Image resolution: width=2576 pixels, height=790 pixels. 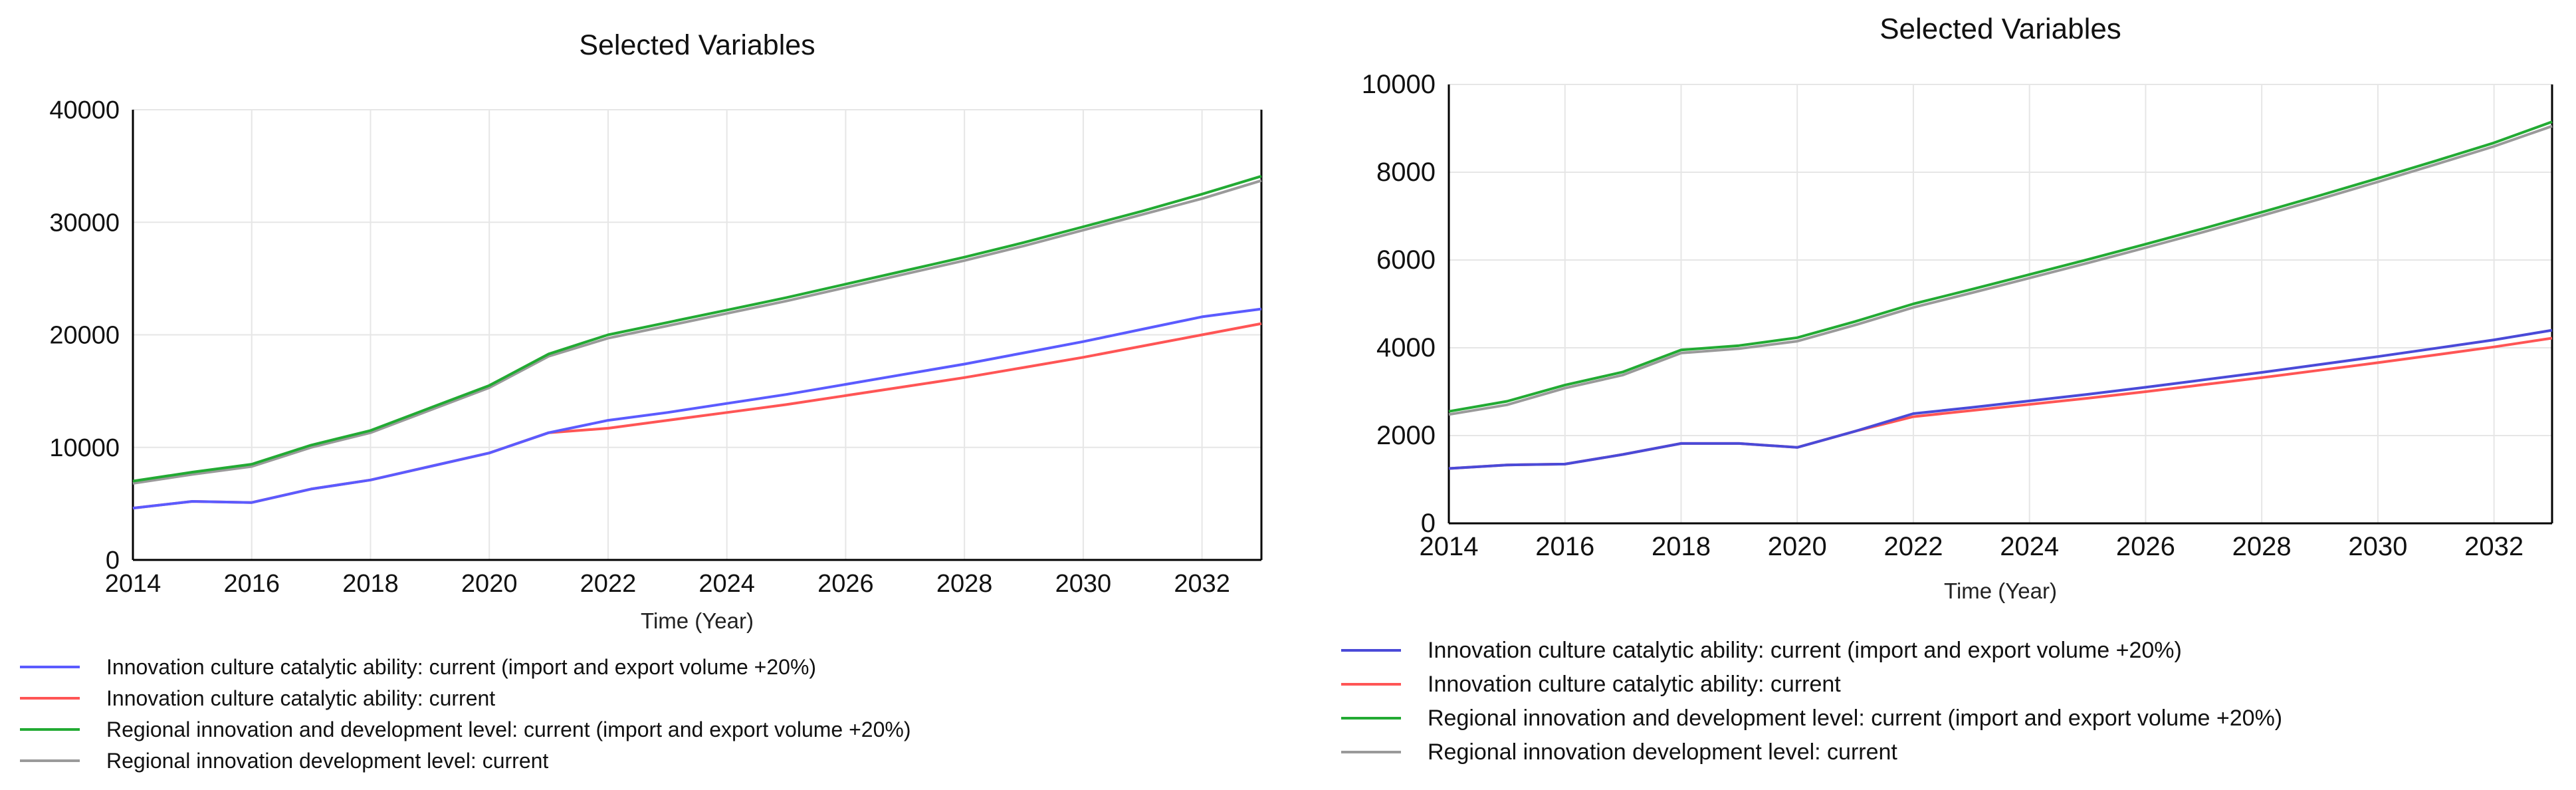 What do you see at coordinates (1202, 584) in the screenshot?
I see `chart-left-x-tick-label: 2032` at bounding box center [1202, 584].